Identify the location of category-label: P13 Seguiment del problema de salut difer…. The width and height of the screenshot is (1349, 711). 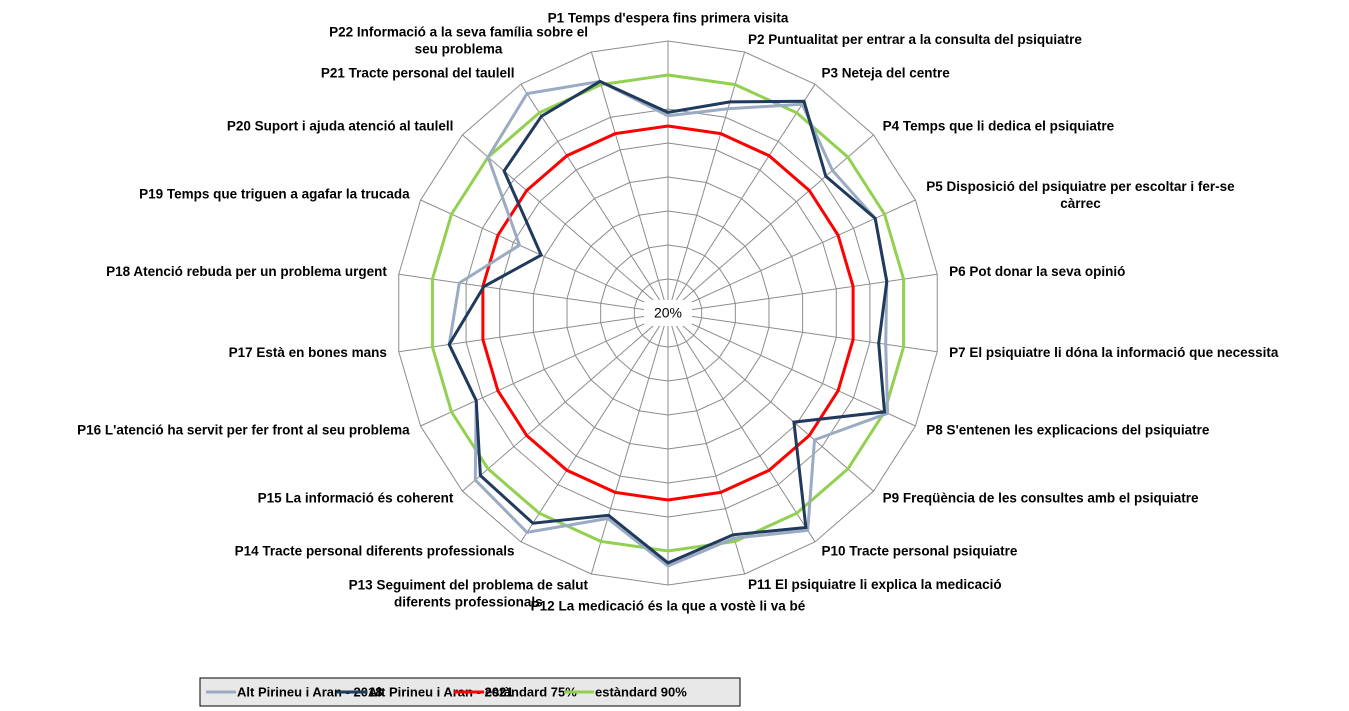
(469, 593).